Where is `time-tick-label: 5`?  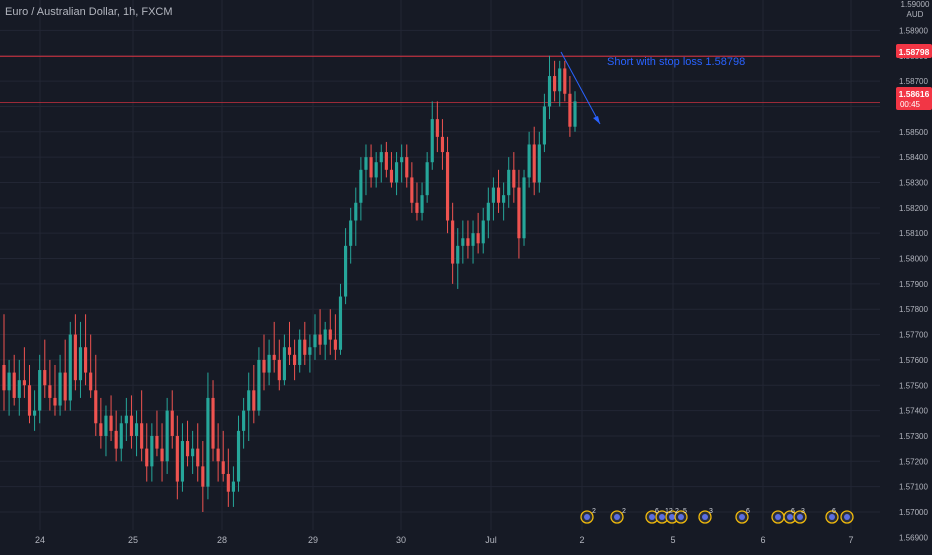 time-tick-label: 5 is located at coordinates (672, 540).